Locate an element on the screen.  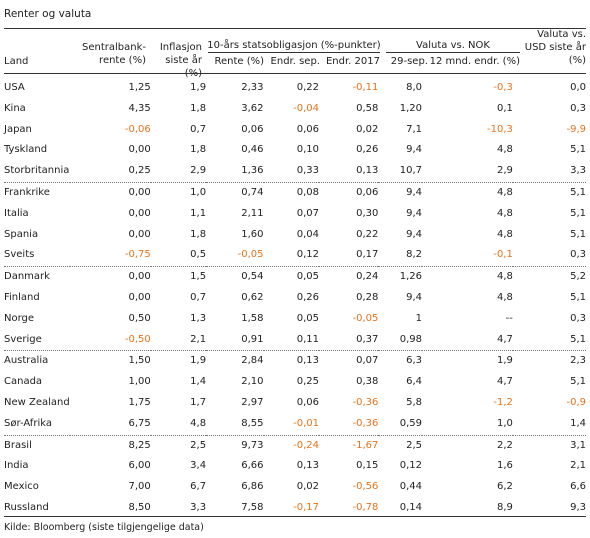
cell-value: 1,9 is located at coordinates (198, 87).